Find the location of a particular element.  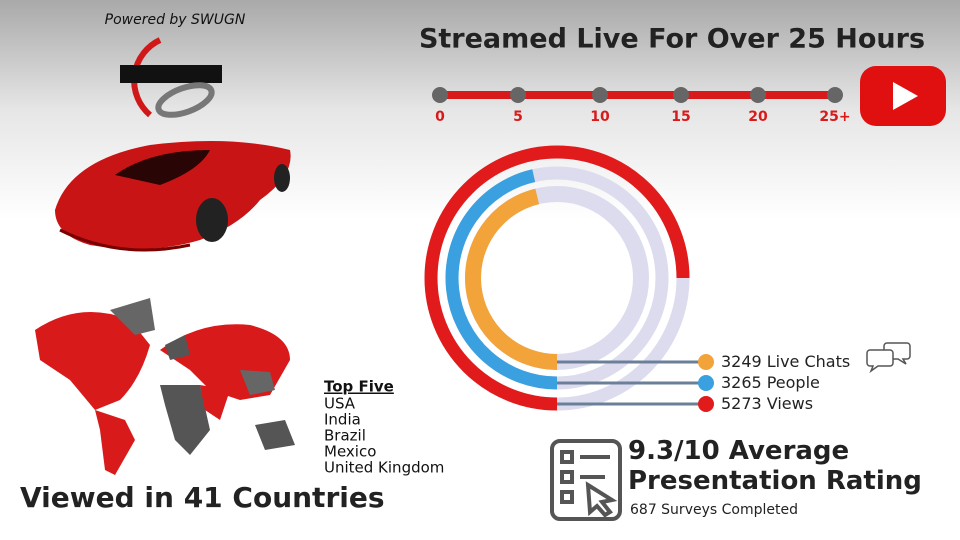

car-image is located at coordinates (173, 196).